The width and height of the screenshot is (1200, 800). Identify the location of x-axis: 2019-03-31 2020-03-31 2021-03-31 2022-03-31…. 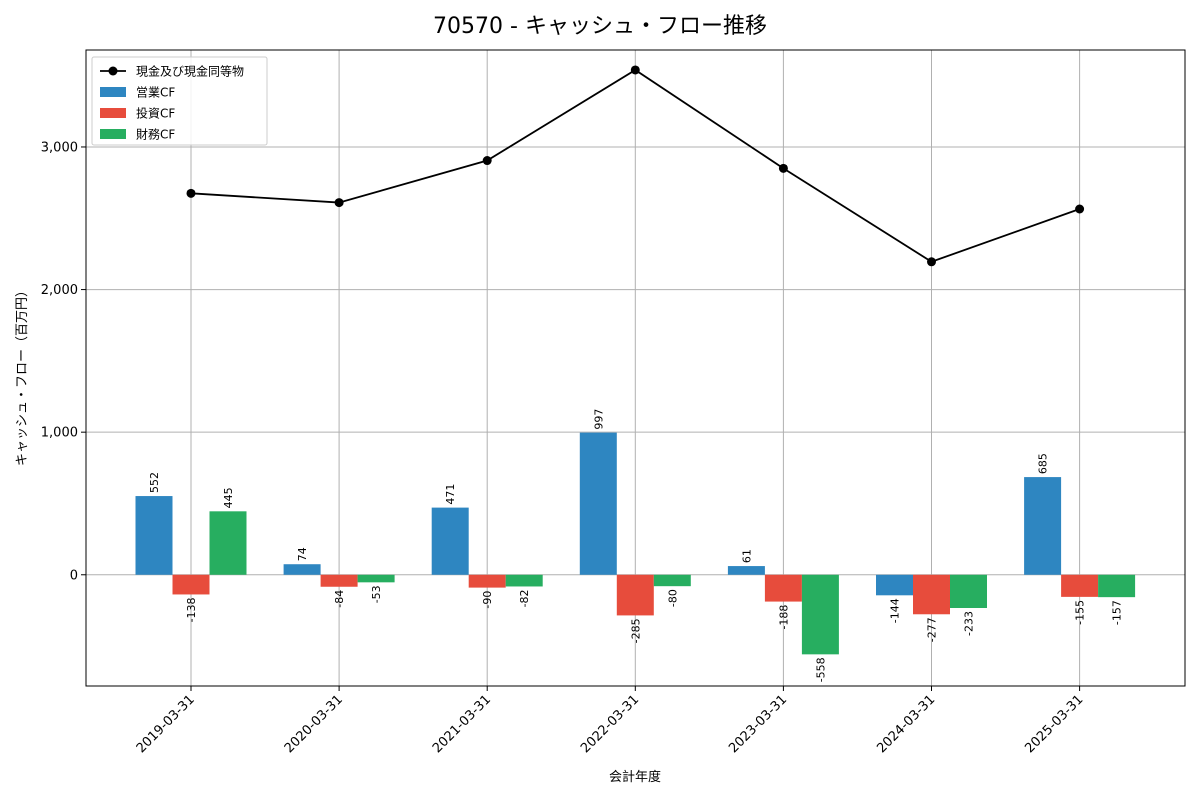
(610, 721).